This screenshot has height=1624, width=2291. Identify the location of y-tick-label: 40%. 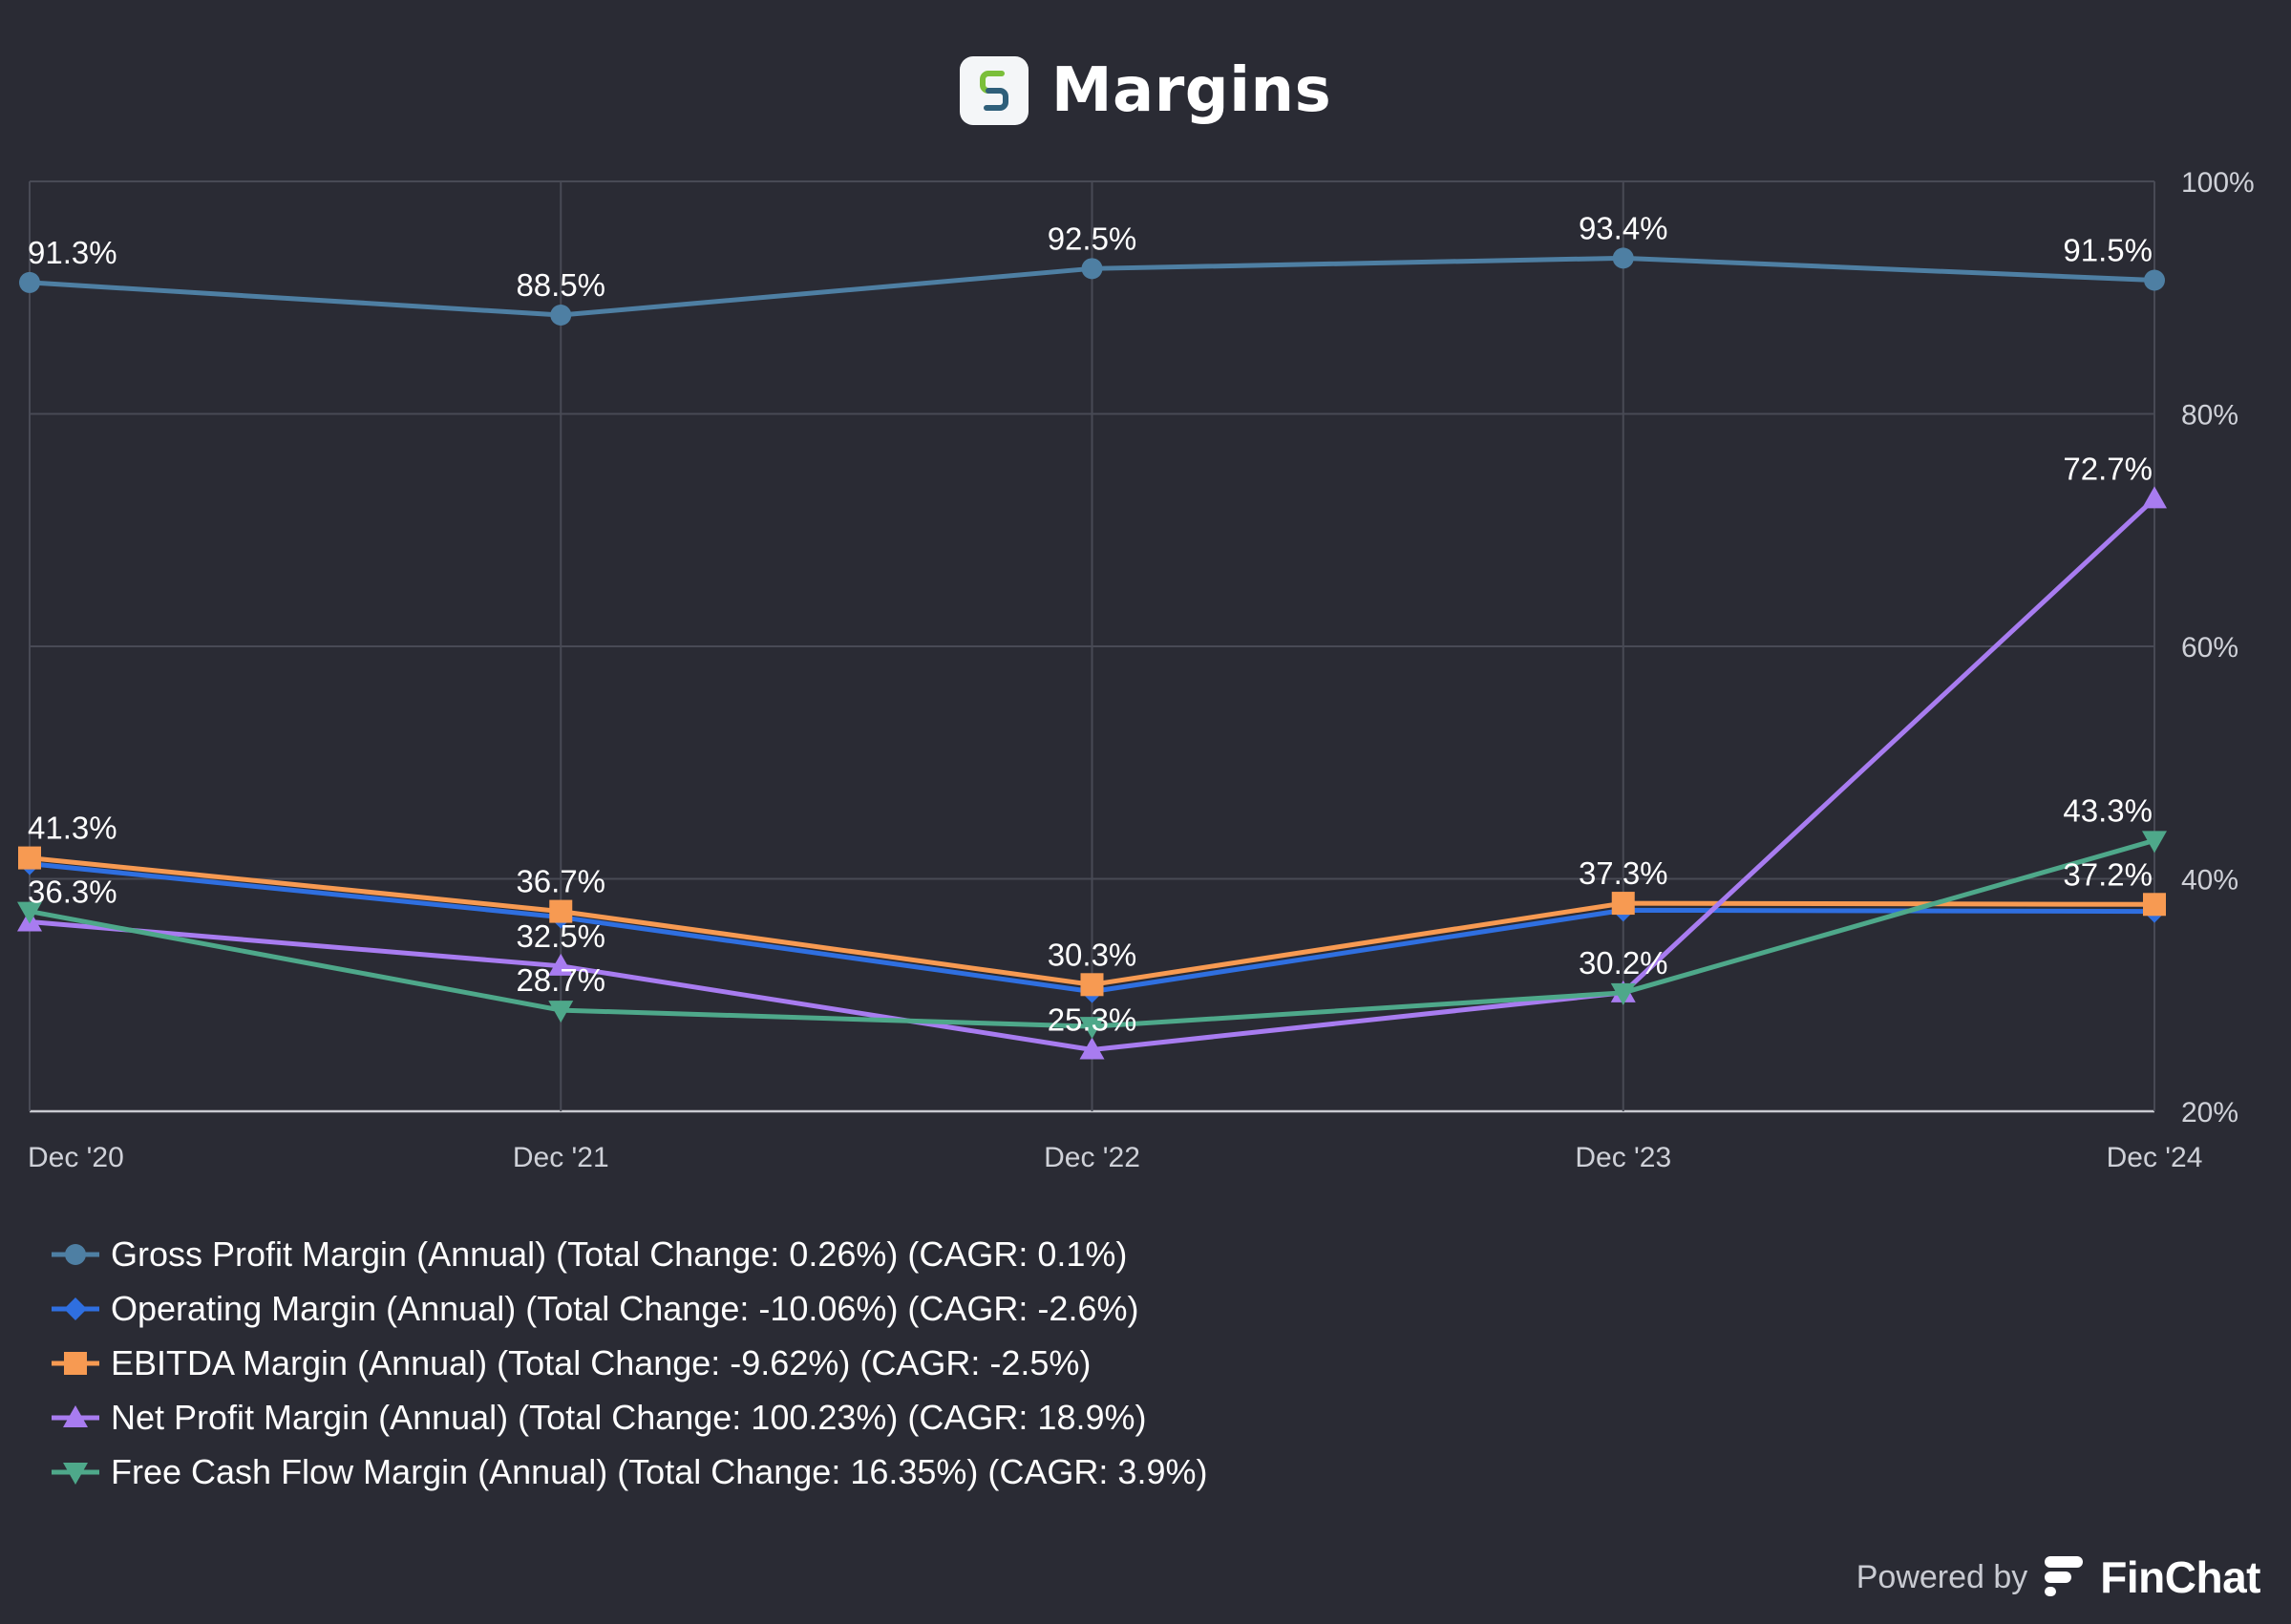
(2209, 880).